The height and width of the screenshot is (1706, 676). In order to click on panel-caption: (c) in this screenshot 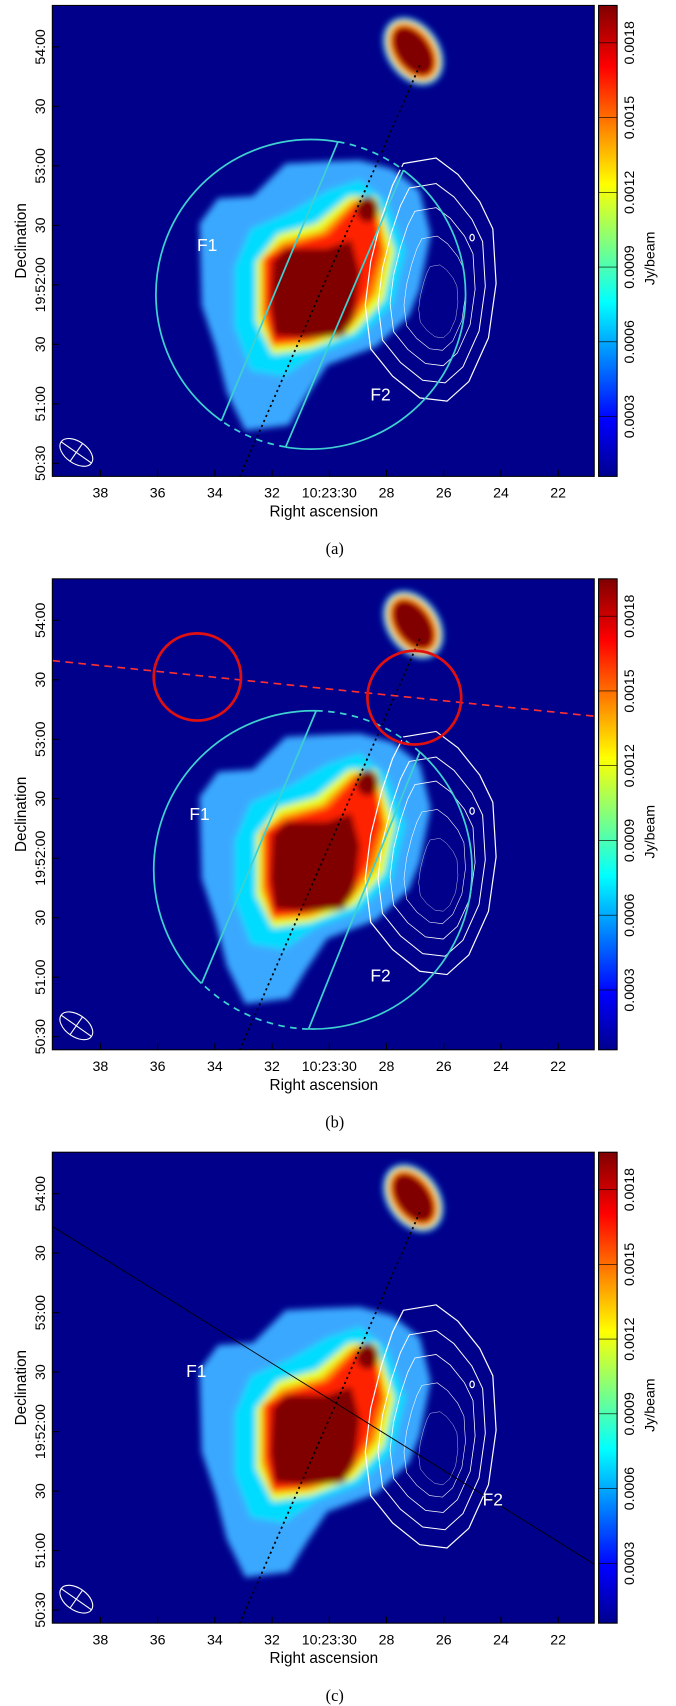, I will do `click(335, 1695)`.